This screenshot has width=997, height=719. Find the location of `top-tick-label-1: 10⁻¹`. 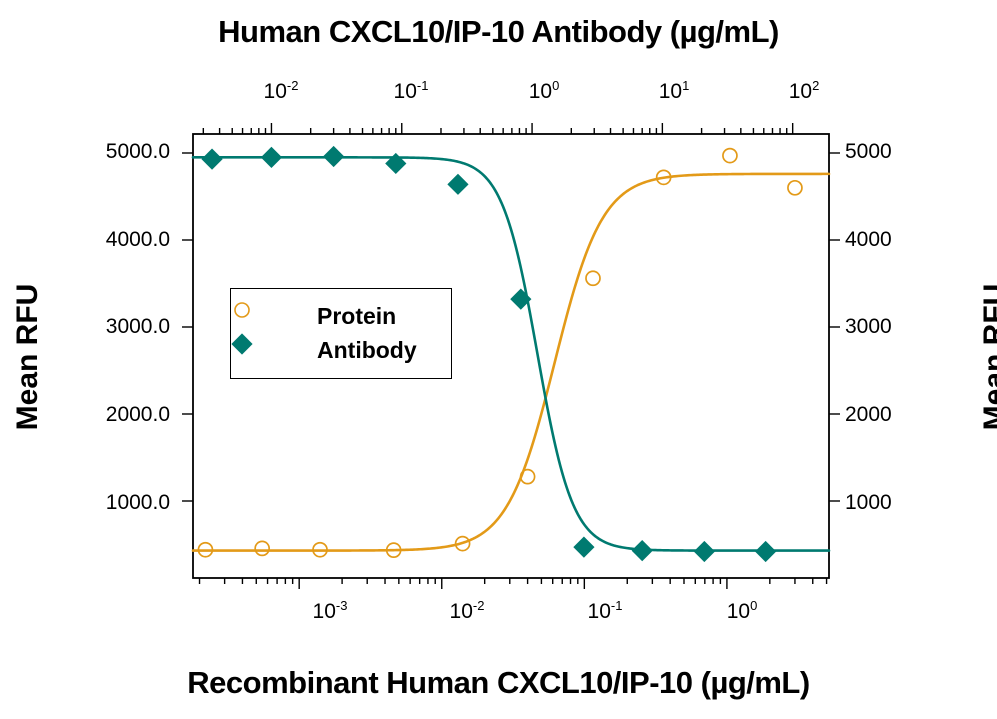

top-tick-label-1: 10⁻¹ is located at coordinates (411, 90).